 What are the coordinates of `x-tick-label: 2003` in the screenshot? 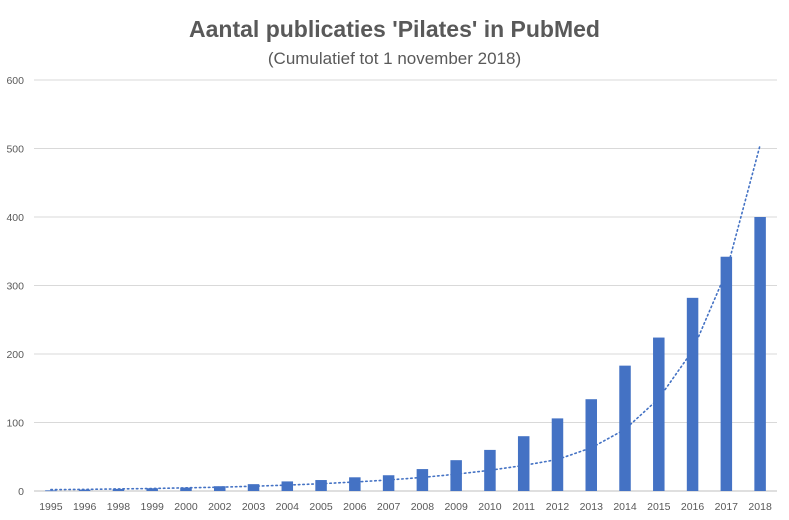 It's located at (254, 507).